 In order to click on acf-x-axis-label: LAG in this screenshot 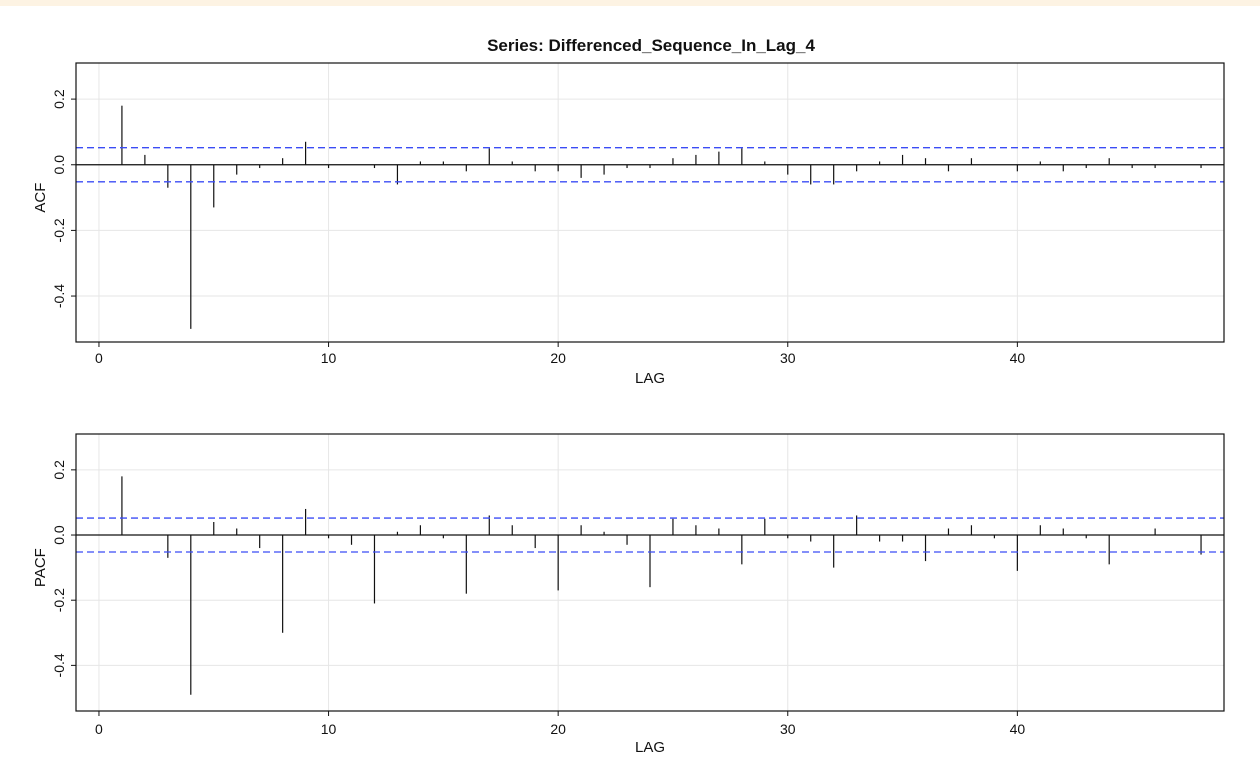, I will do `click(650, 378)`.